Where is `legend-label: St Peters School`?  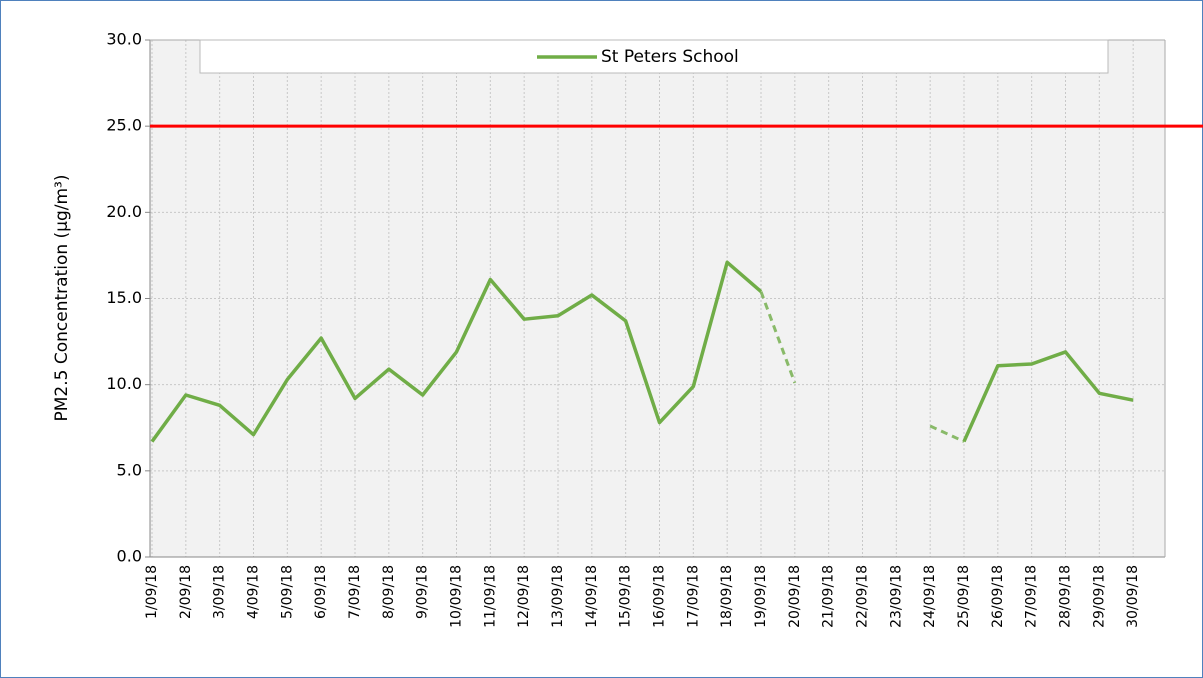
legend-label: St Peters School is located at coordinates (670, 57).